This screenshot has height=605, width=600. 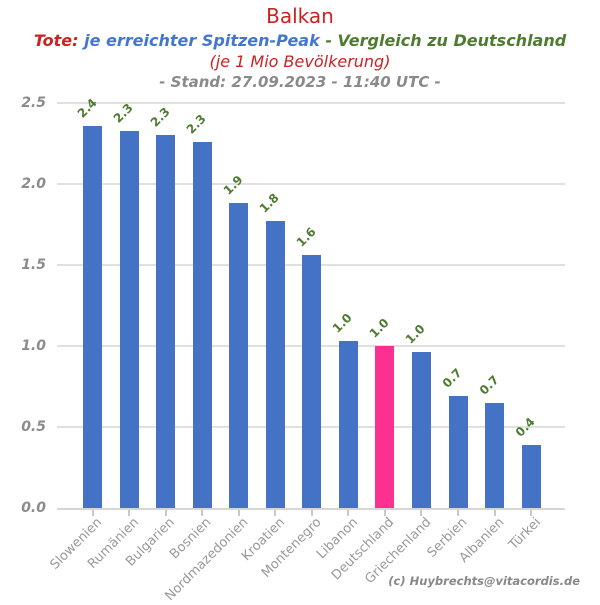 What do you see at coordinates (348, 424) in the screenshot?
I see `bar-Libanon` at bounding box center [348, 424].